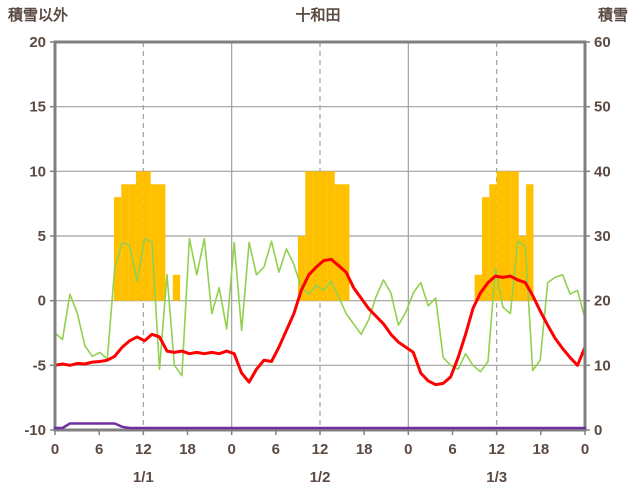  Describe the element at coordinates (320, 426) in the screenshot. I see `purple-line` at that location.